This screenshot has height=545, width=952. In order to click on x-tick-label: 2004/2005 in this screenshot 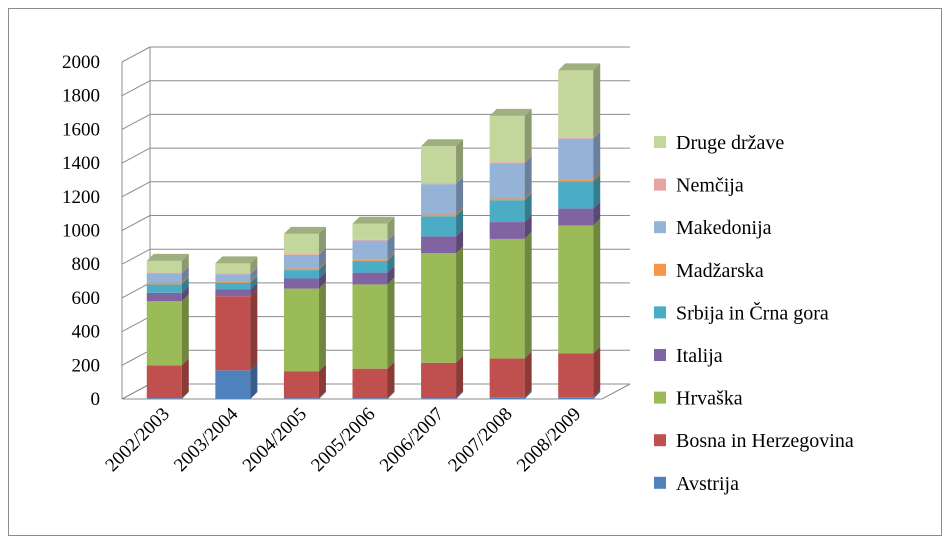, I will do `click(275, 440)`.